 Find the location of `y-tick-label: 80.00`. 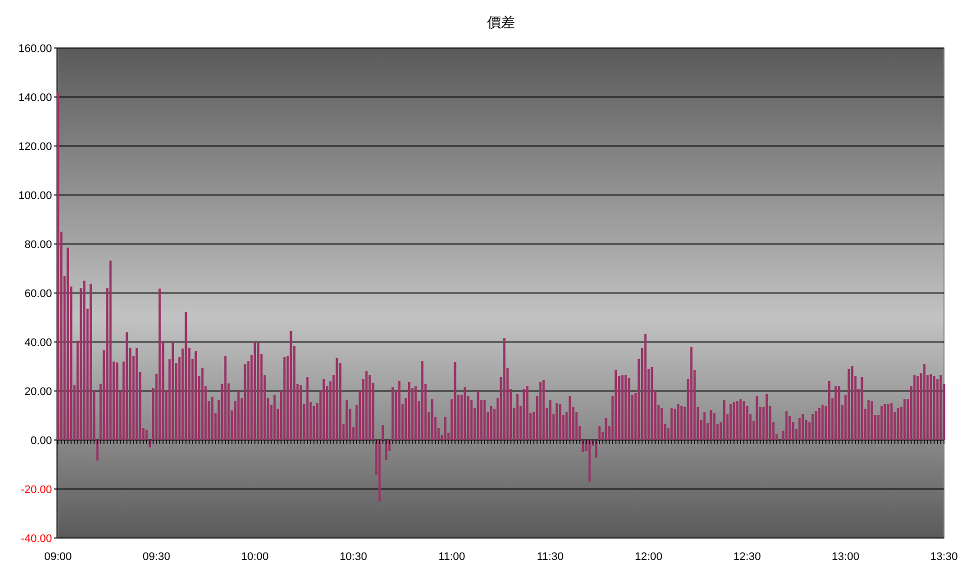

y-tick-label: 80.00 is located at coordinates (38, 245).